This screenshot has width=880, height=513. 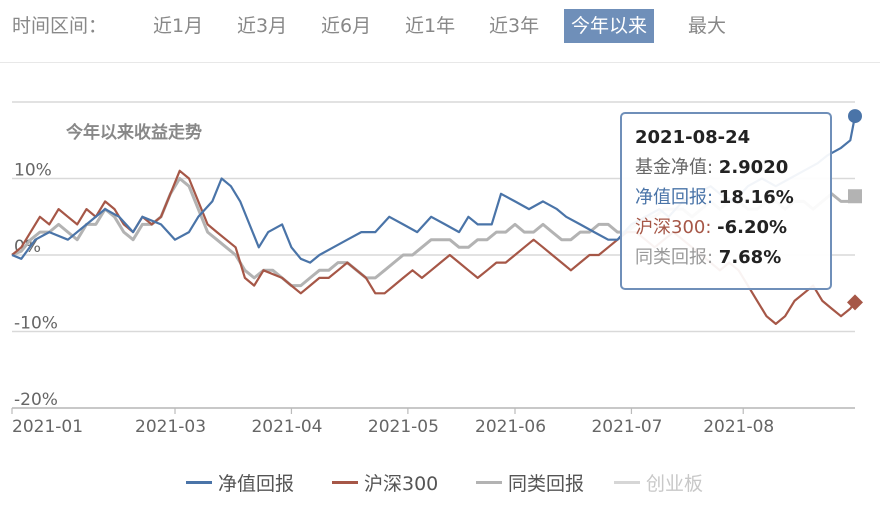 What do you see at coordinates (671, 197) in the screenshot?
I see `tooltip-label: 净值回报` at bounding box center [671, 197].